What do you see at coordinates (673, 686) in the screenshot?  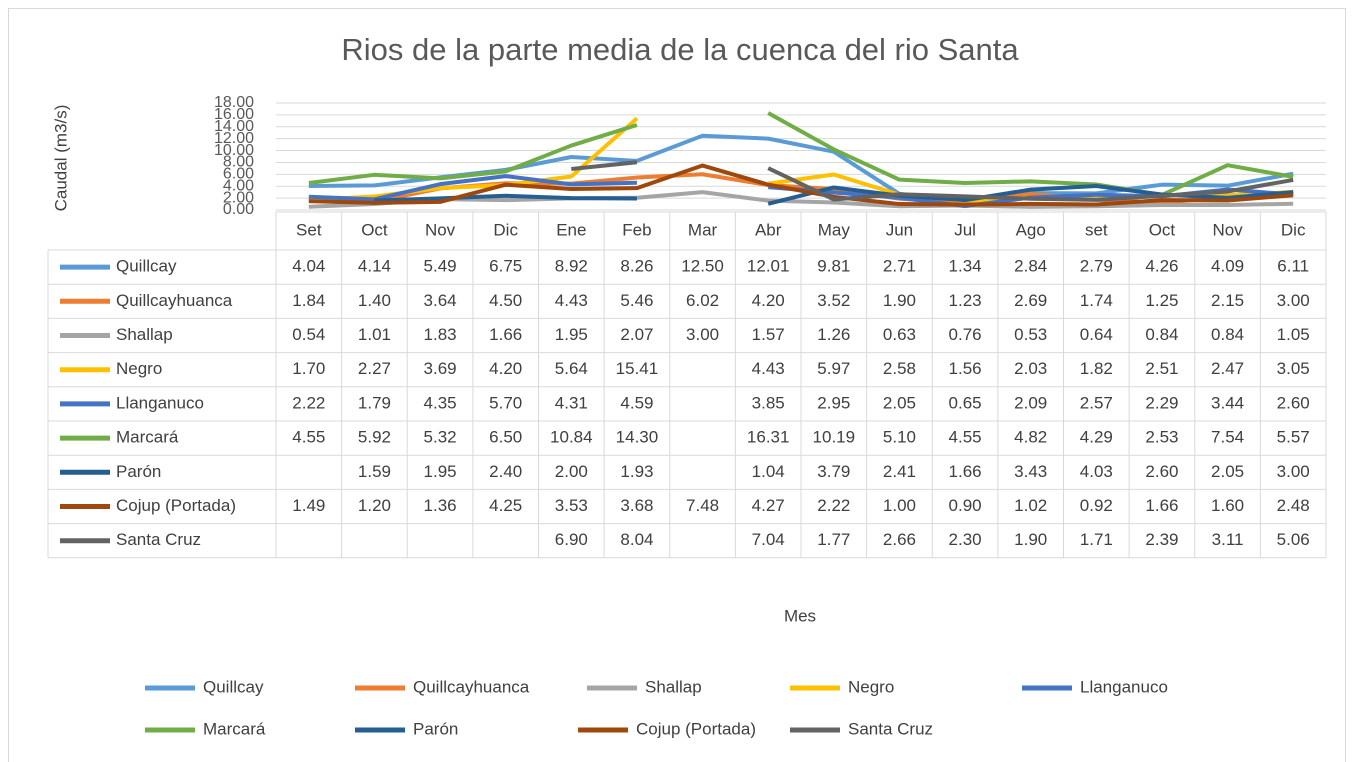 I see `legend-label: Shallap` at bounding box center [673, 686].